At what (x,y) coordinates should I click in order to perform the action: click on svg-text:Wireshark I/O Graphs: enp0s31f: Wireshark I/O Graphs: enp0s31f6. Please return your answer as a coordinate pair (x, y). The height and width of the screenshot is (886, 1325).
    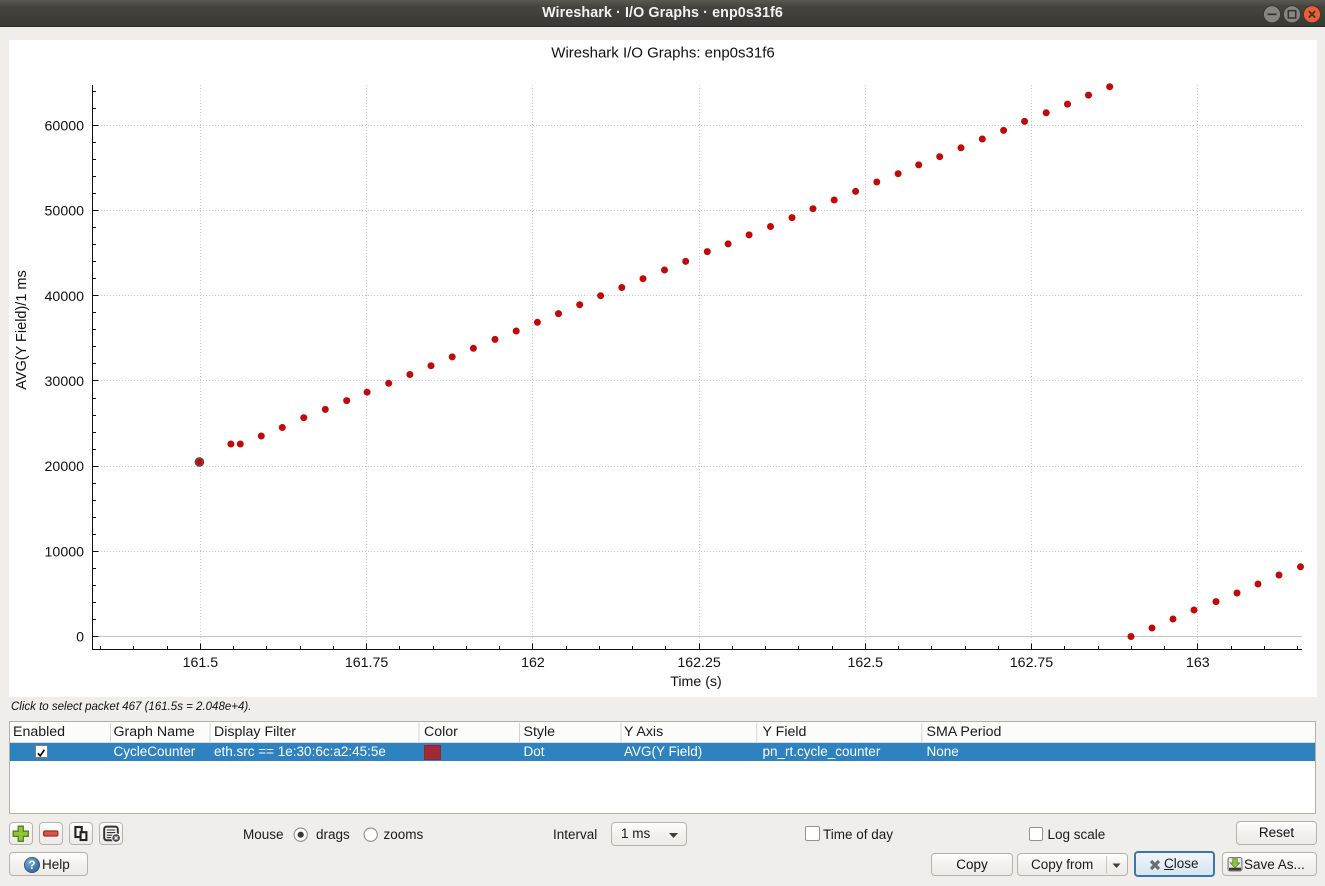
    Looking at the image, I should click on (662, 53).